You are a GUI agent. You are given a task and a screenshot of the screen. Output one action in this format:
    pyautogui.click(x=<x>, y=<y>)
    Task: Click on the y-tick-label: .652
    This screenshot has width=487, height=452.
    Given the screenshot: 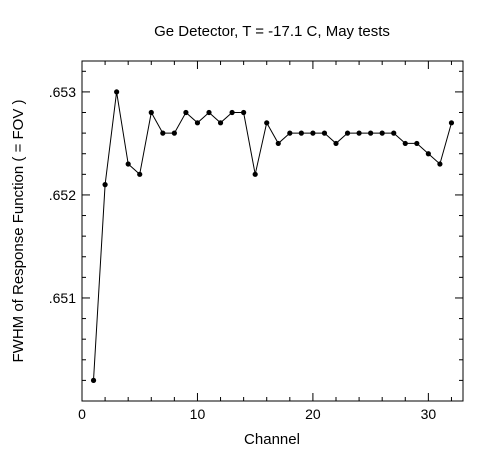 What is the action you would take?
    pyautogui.click(x=62, y=195)
    